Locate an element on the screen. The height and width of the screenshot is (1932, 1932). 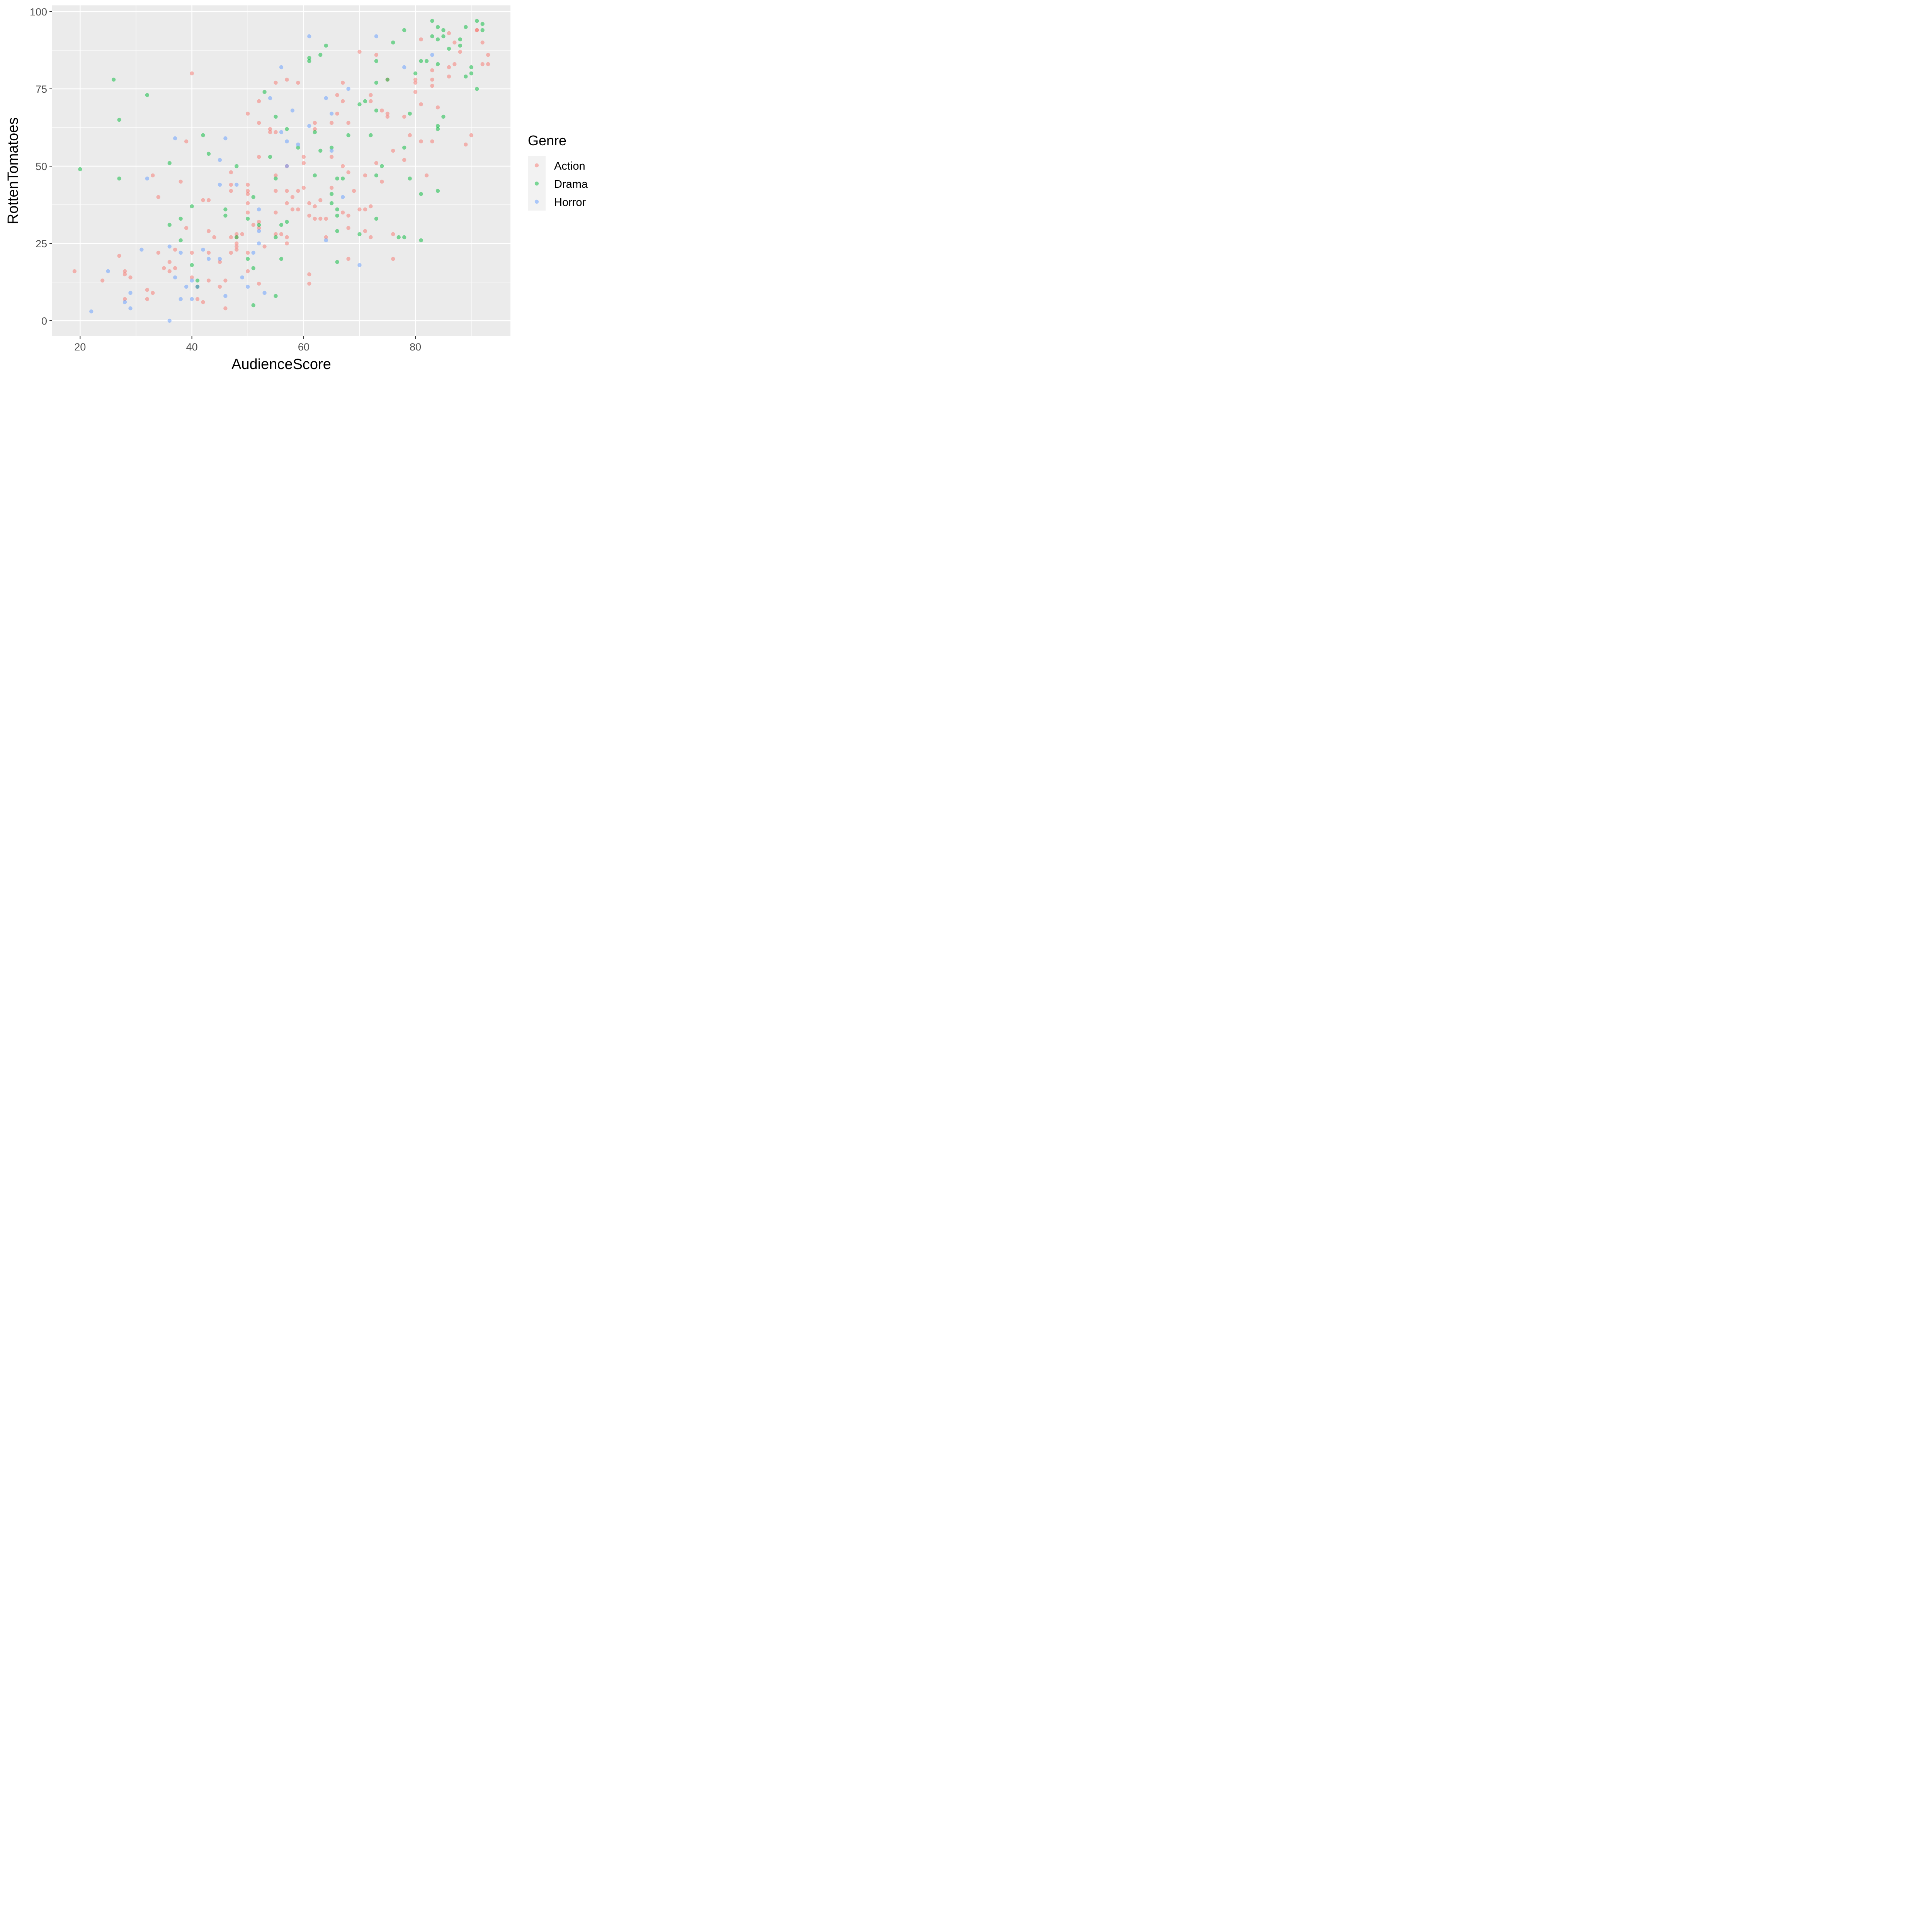
legend-items: Action Drama Horror is located at coordinates (561, 184).